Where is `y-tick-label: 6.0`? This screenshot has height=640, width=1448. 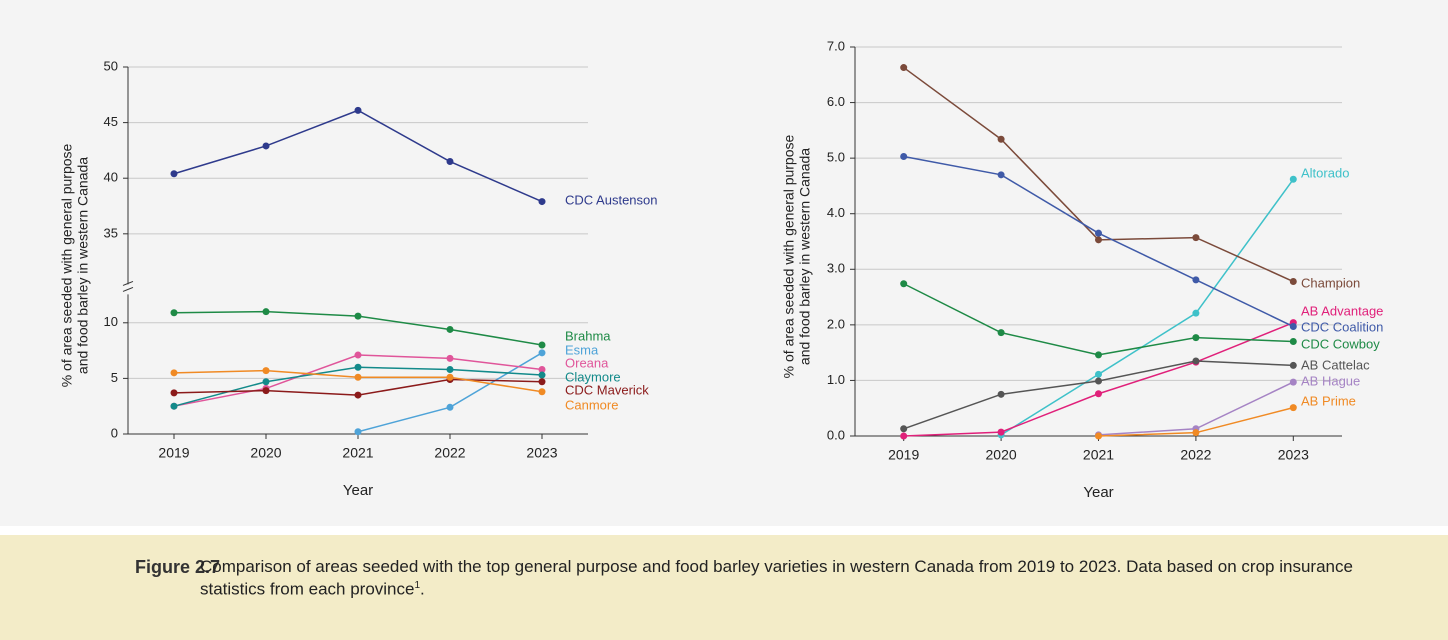 y-tick-label: 6.0 is located at coordinates (836, 101).